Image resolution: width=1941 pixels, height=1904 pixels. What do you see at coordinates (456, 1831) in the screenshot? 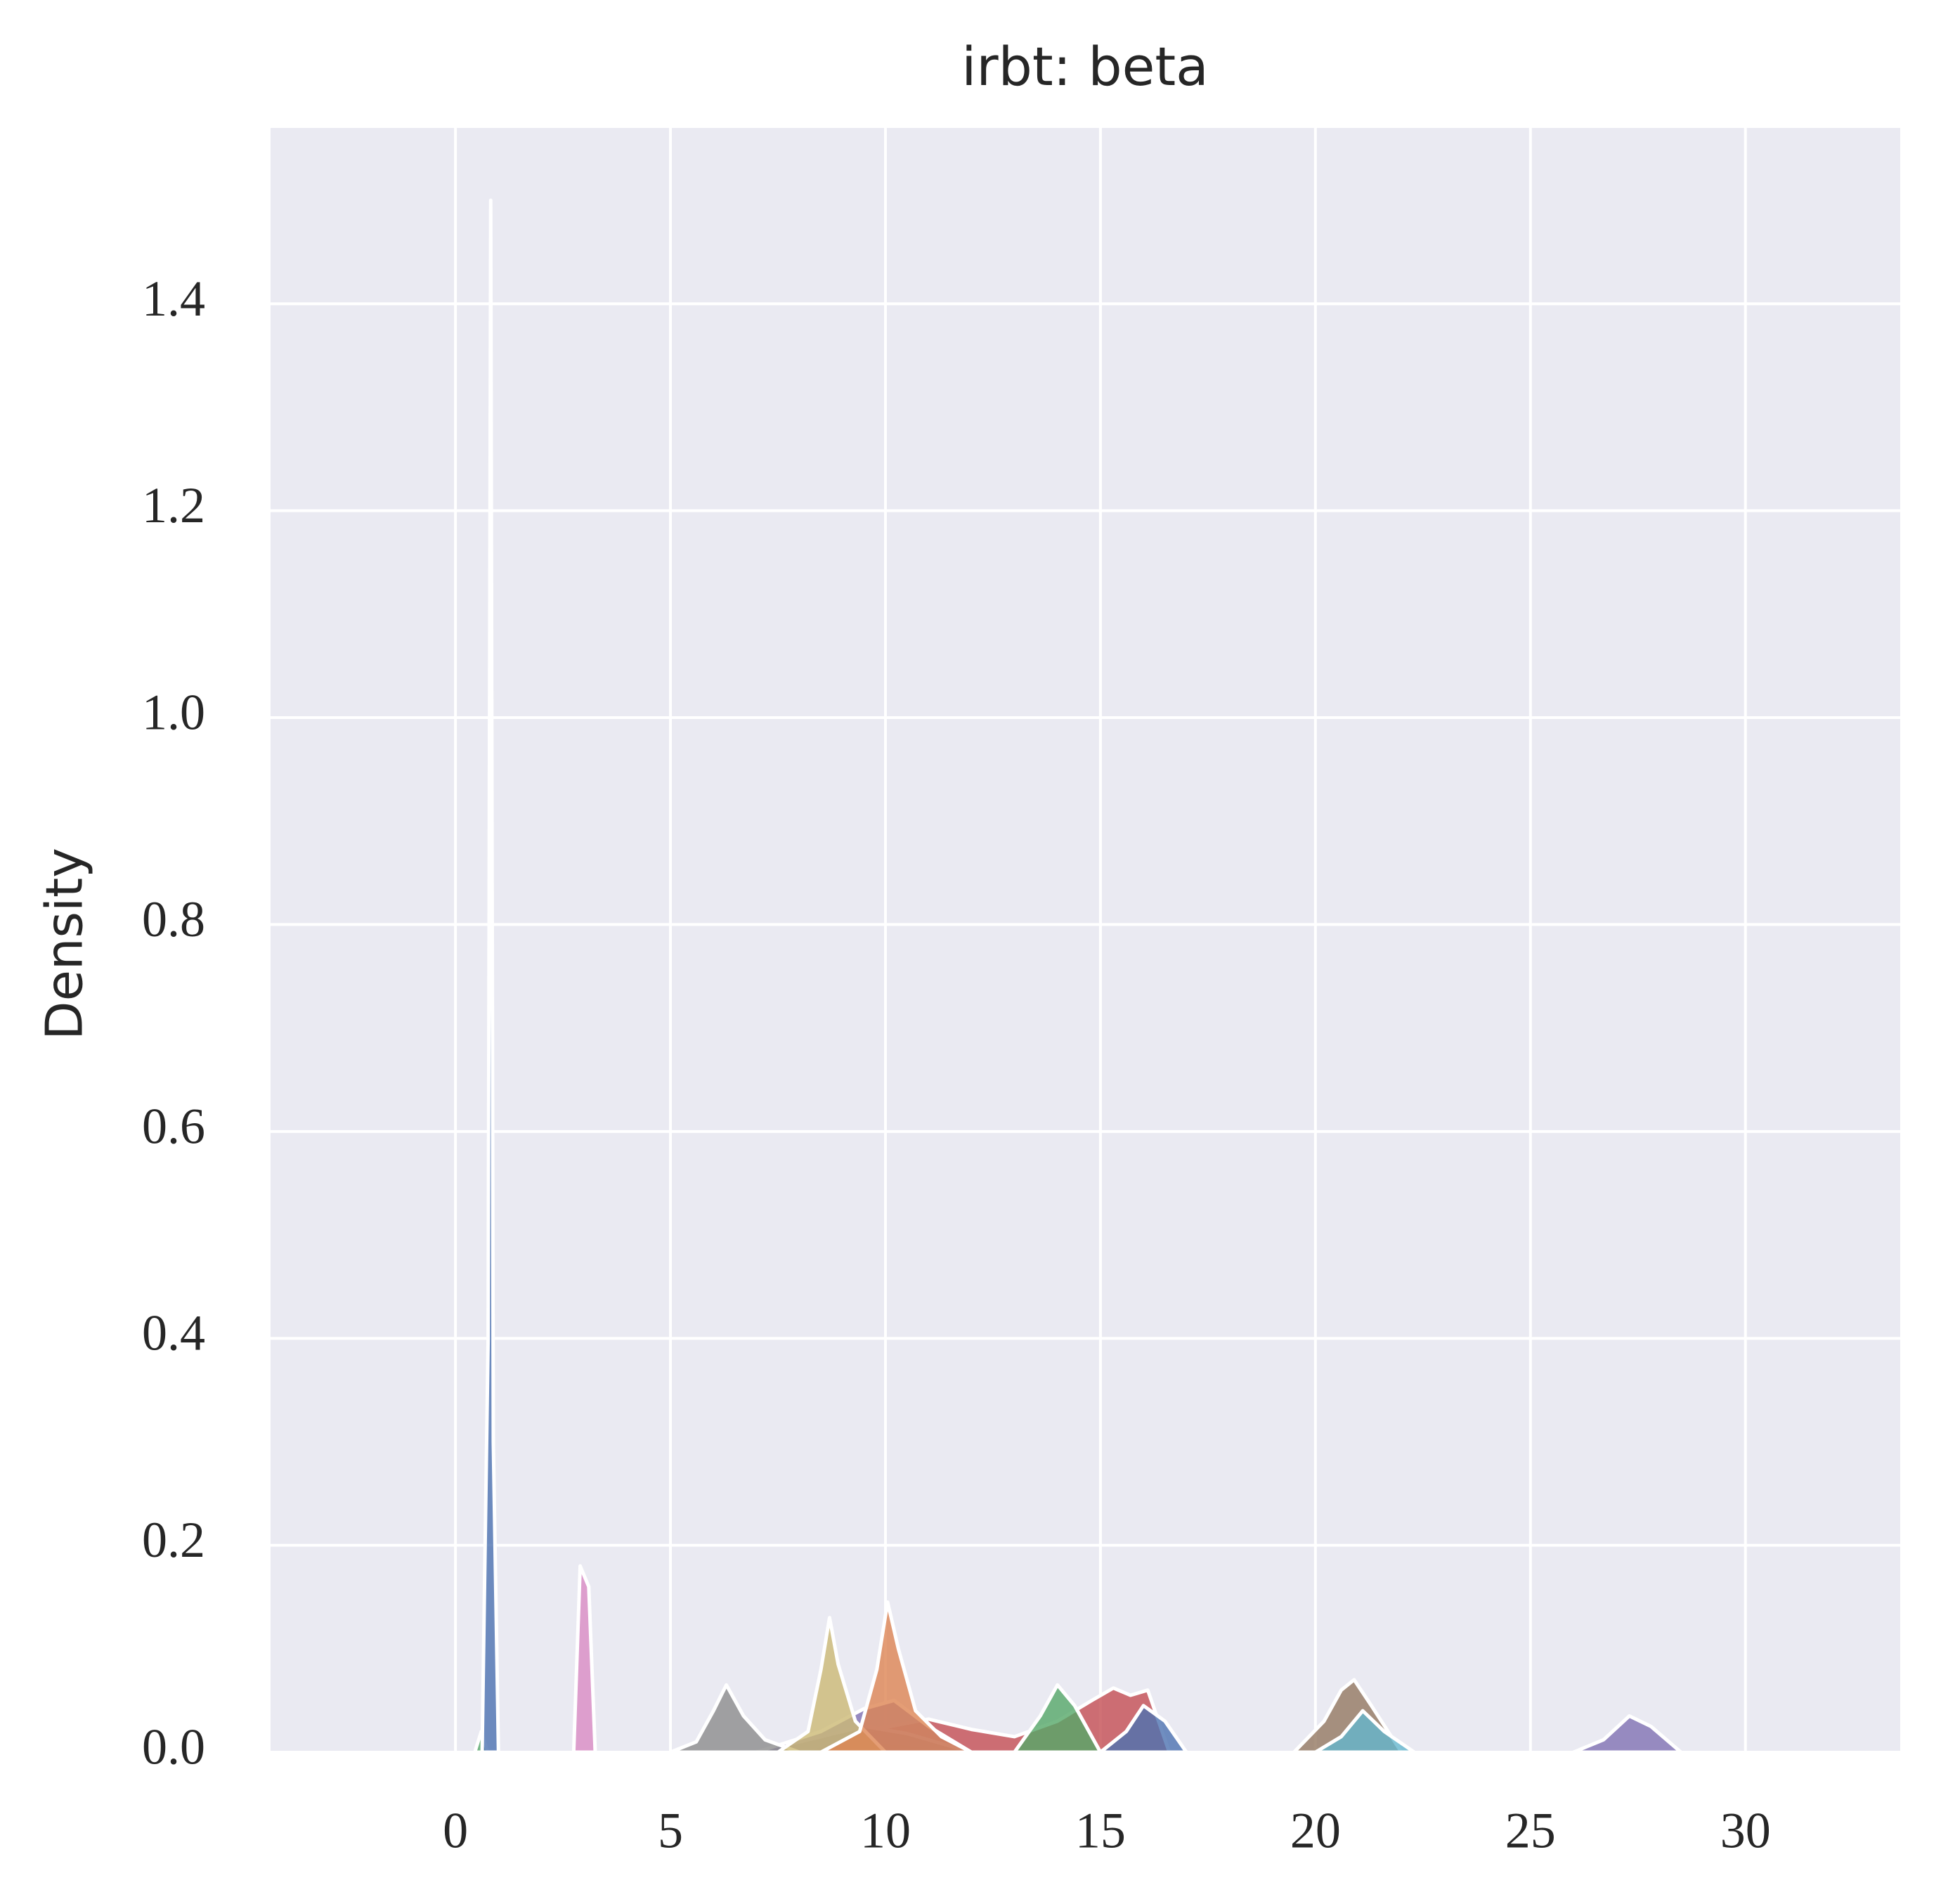
I see `x-tick-label: 0` at bounding box center [456, 1831].